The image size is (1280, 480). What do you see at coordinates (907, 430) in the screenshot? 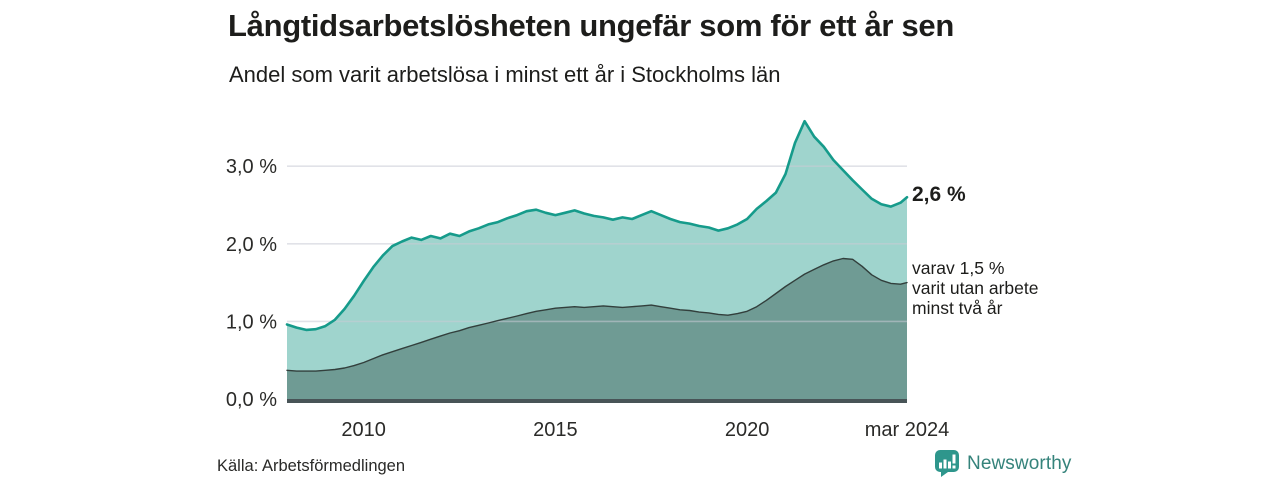
I see `x-tick-label: mar 2024` at bounding box center [907, 430].